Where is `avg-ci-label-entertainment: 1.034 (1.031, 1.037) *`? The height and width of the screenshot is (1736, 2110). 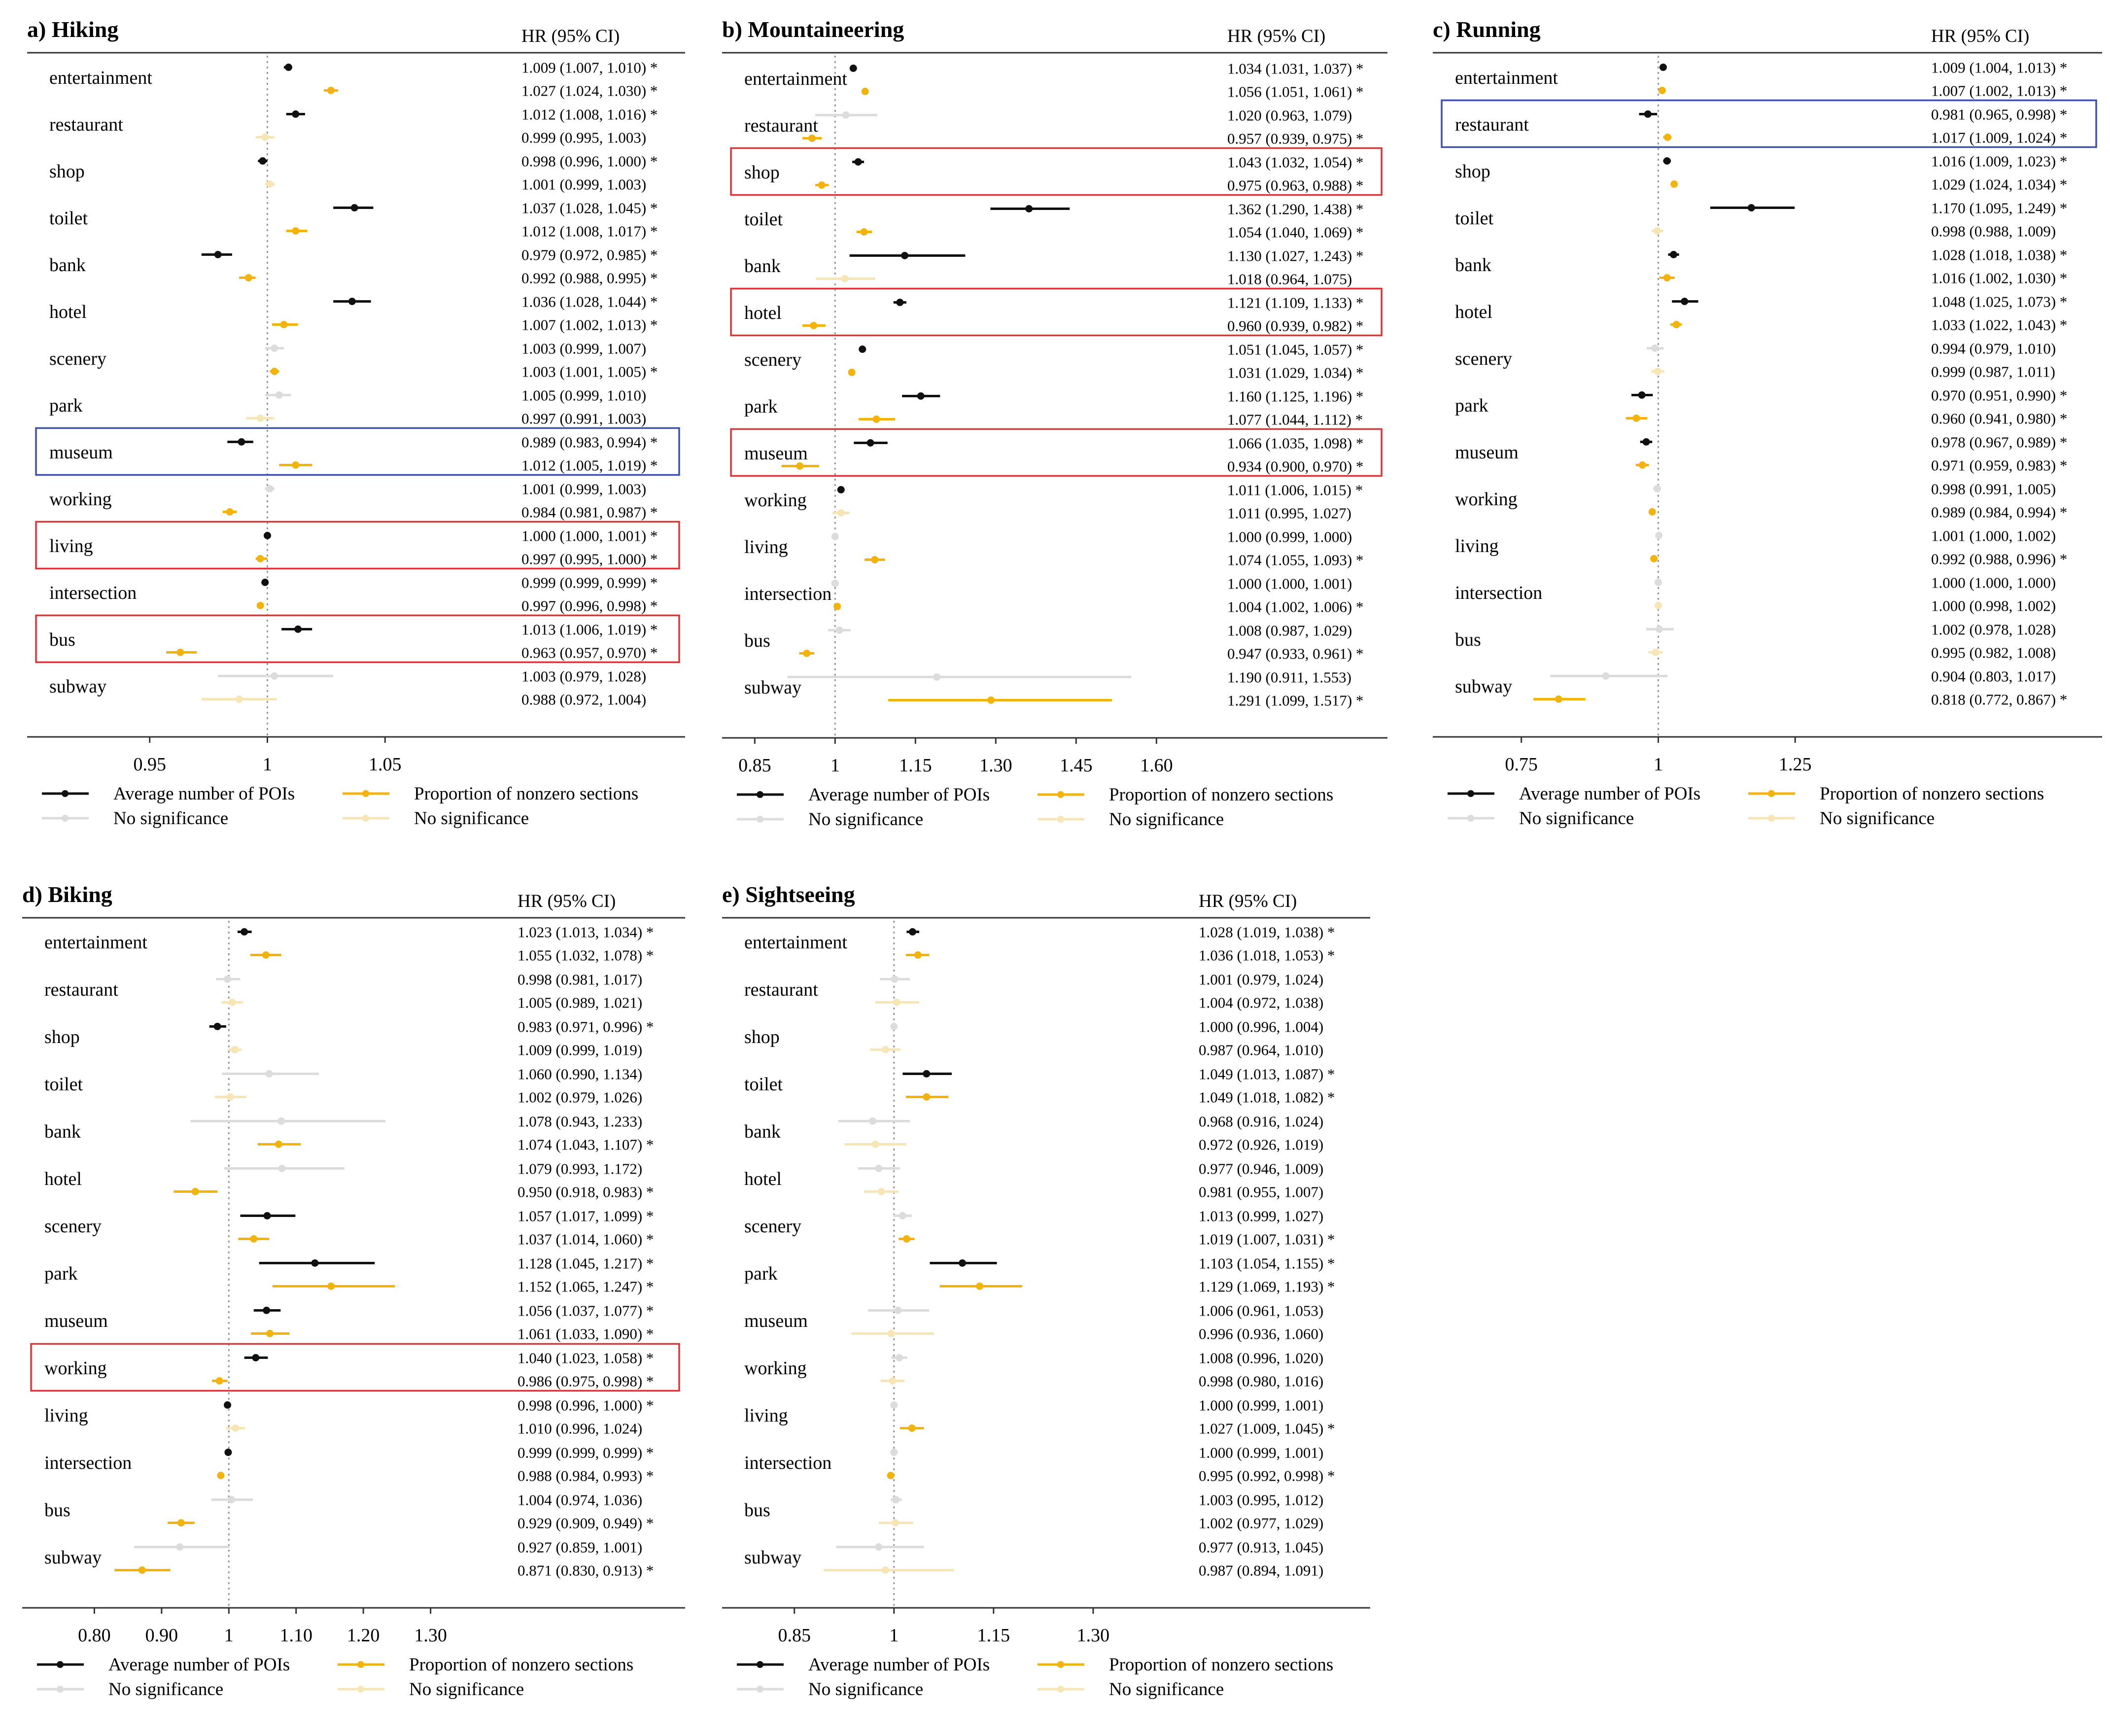 avg-ci-label-entertainment: 1.034 (1.031, 1.037) * is located at coordinates (1295, 68).